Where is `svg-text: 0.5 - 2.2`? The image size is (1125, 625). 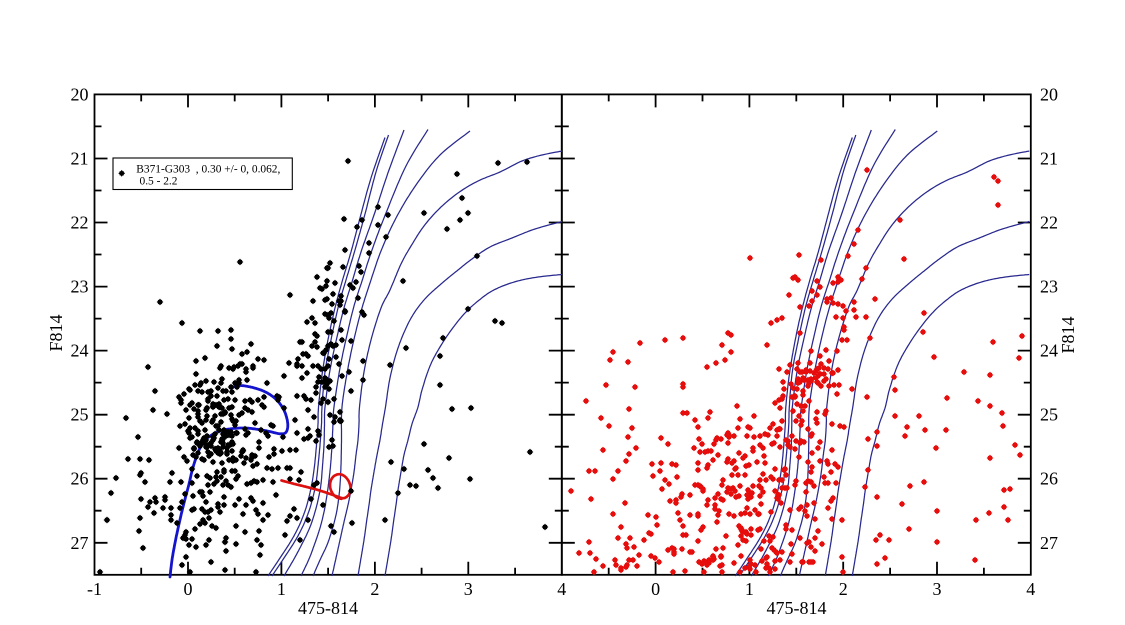 svg-text: 0.5 - 2.2 is located at coordinates (159, 182).